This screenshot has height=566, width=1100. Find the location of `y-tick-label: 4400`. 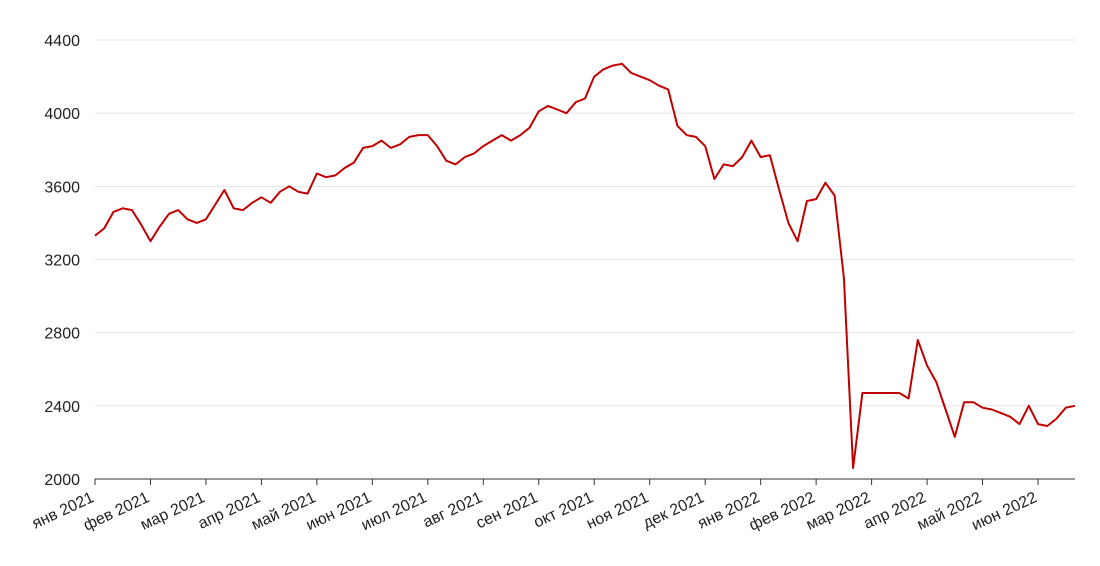

y-tick-label: 4400 is located at coordinates (62, 41).